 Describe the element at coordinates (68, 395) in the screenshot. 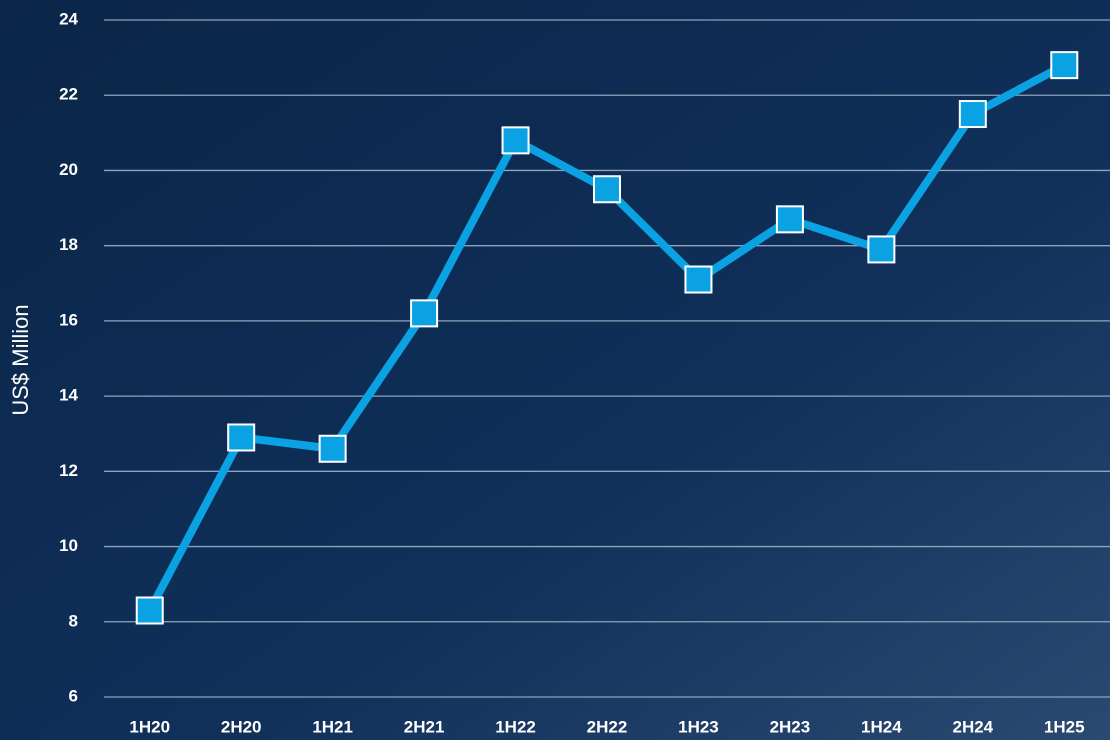

I see `y-tick-label: 14` at that location.